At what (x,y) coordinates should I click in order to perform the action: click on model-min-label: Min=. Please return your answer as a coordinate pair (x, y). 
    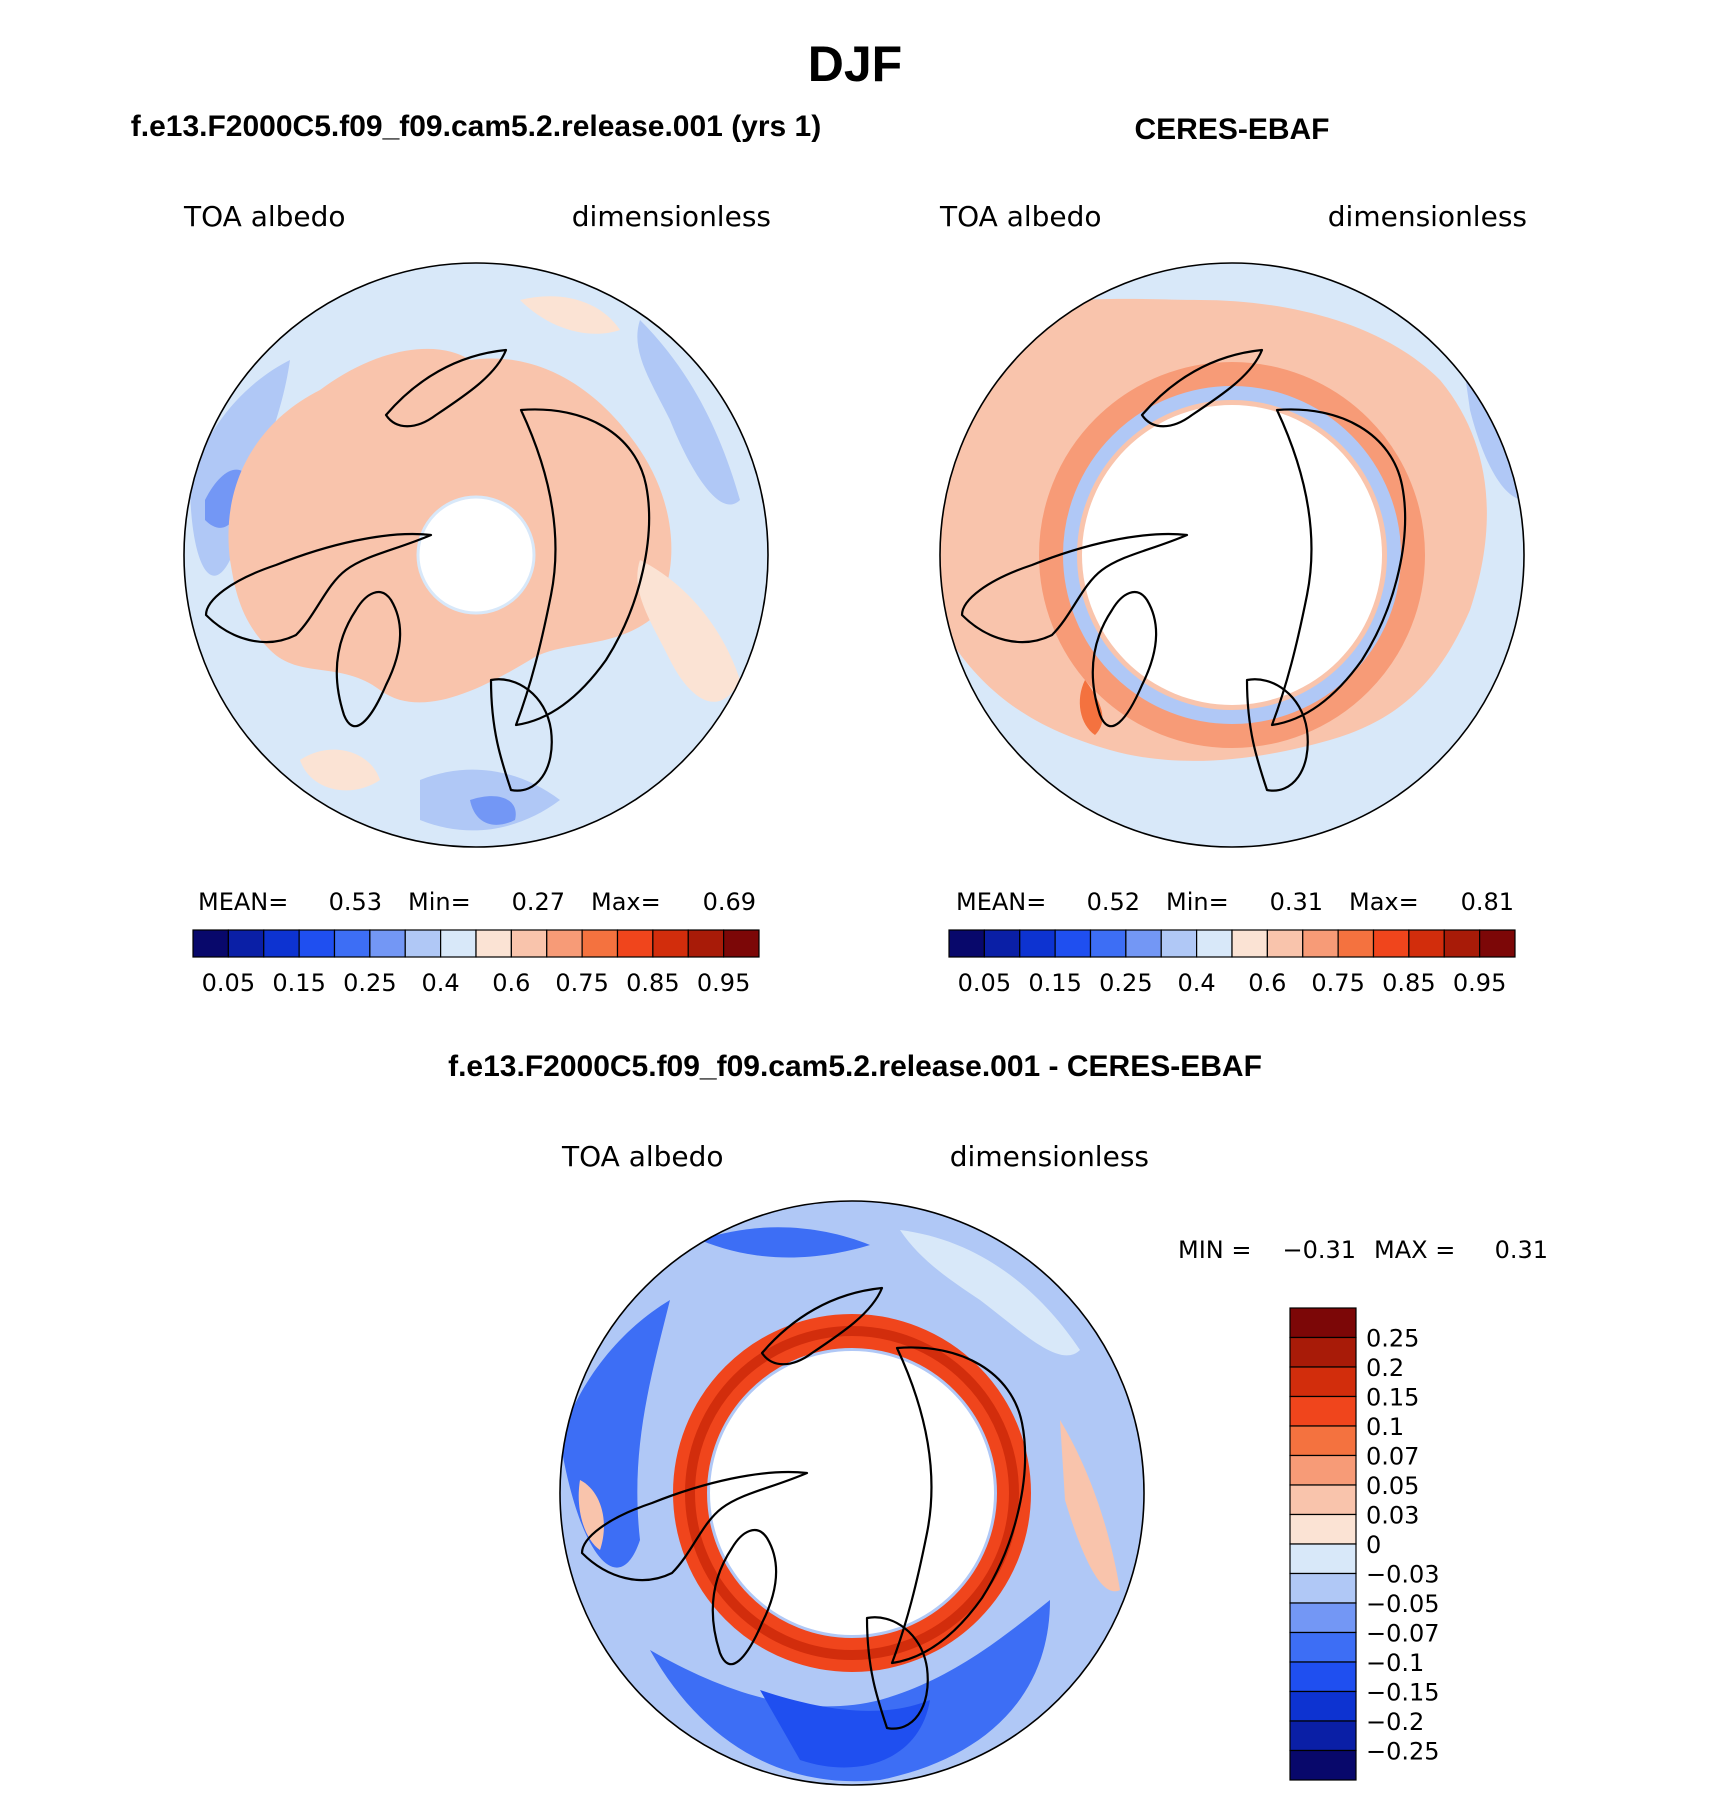
    Looking at the image, I should click on (439, 902).